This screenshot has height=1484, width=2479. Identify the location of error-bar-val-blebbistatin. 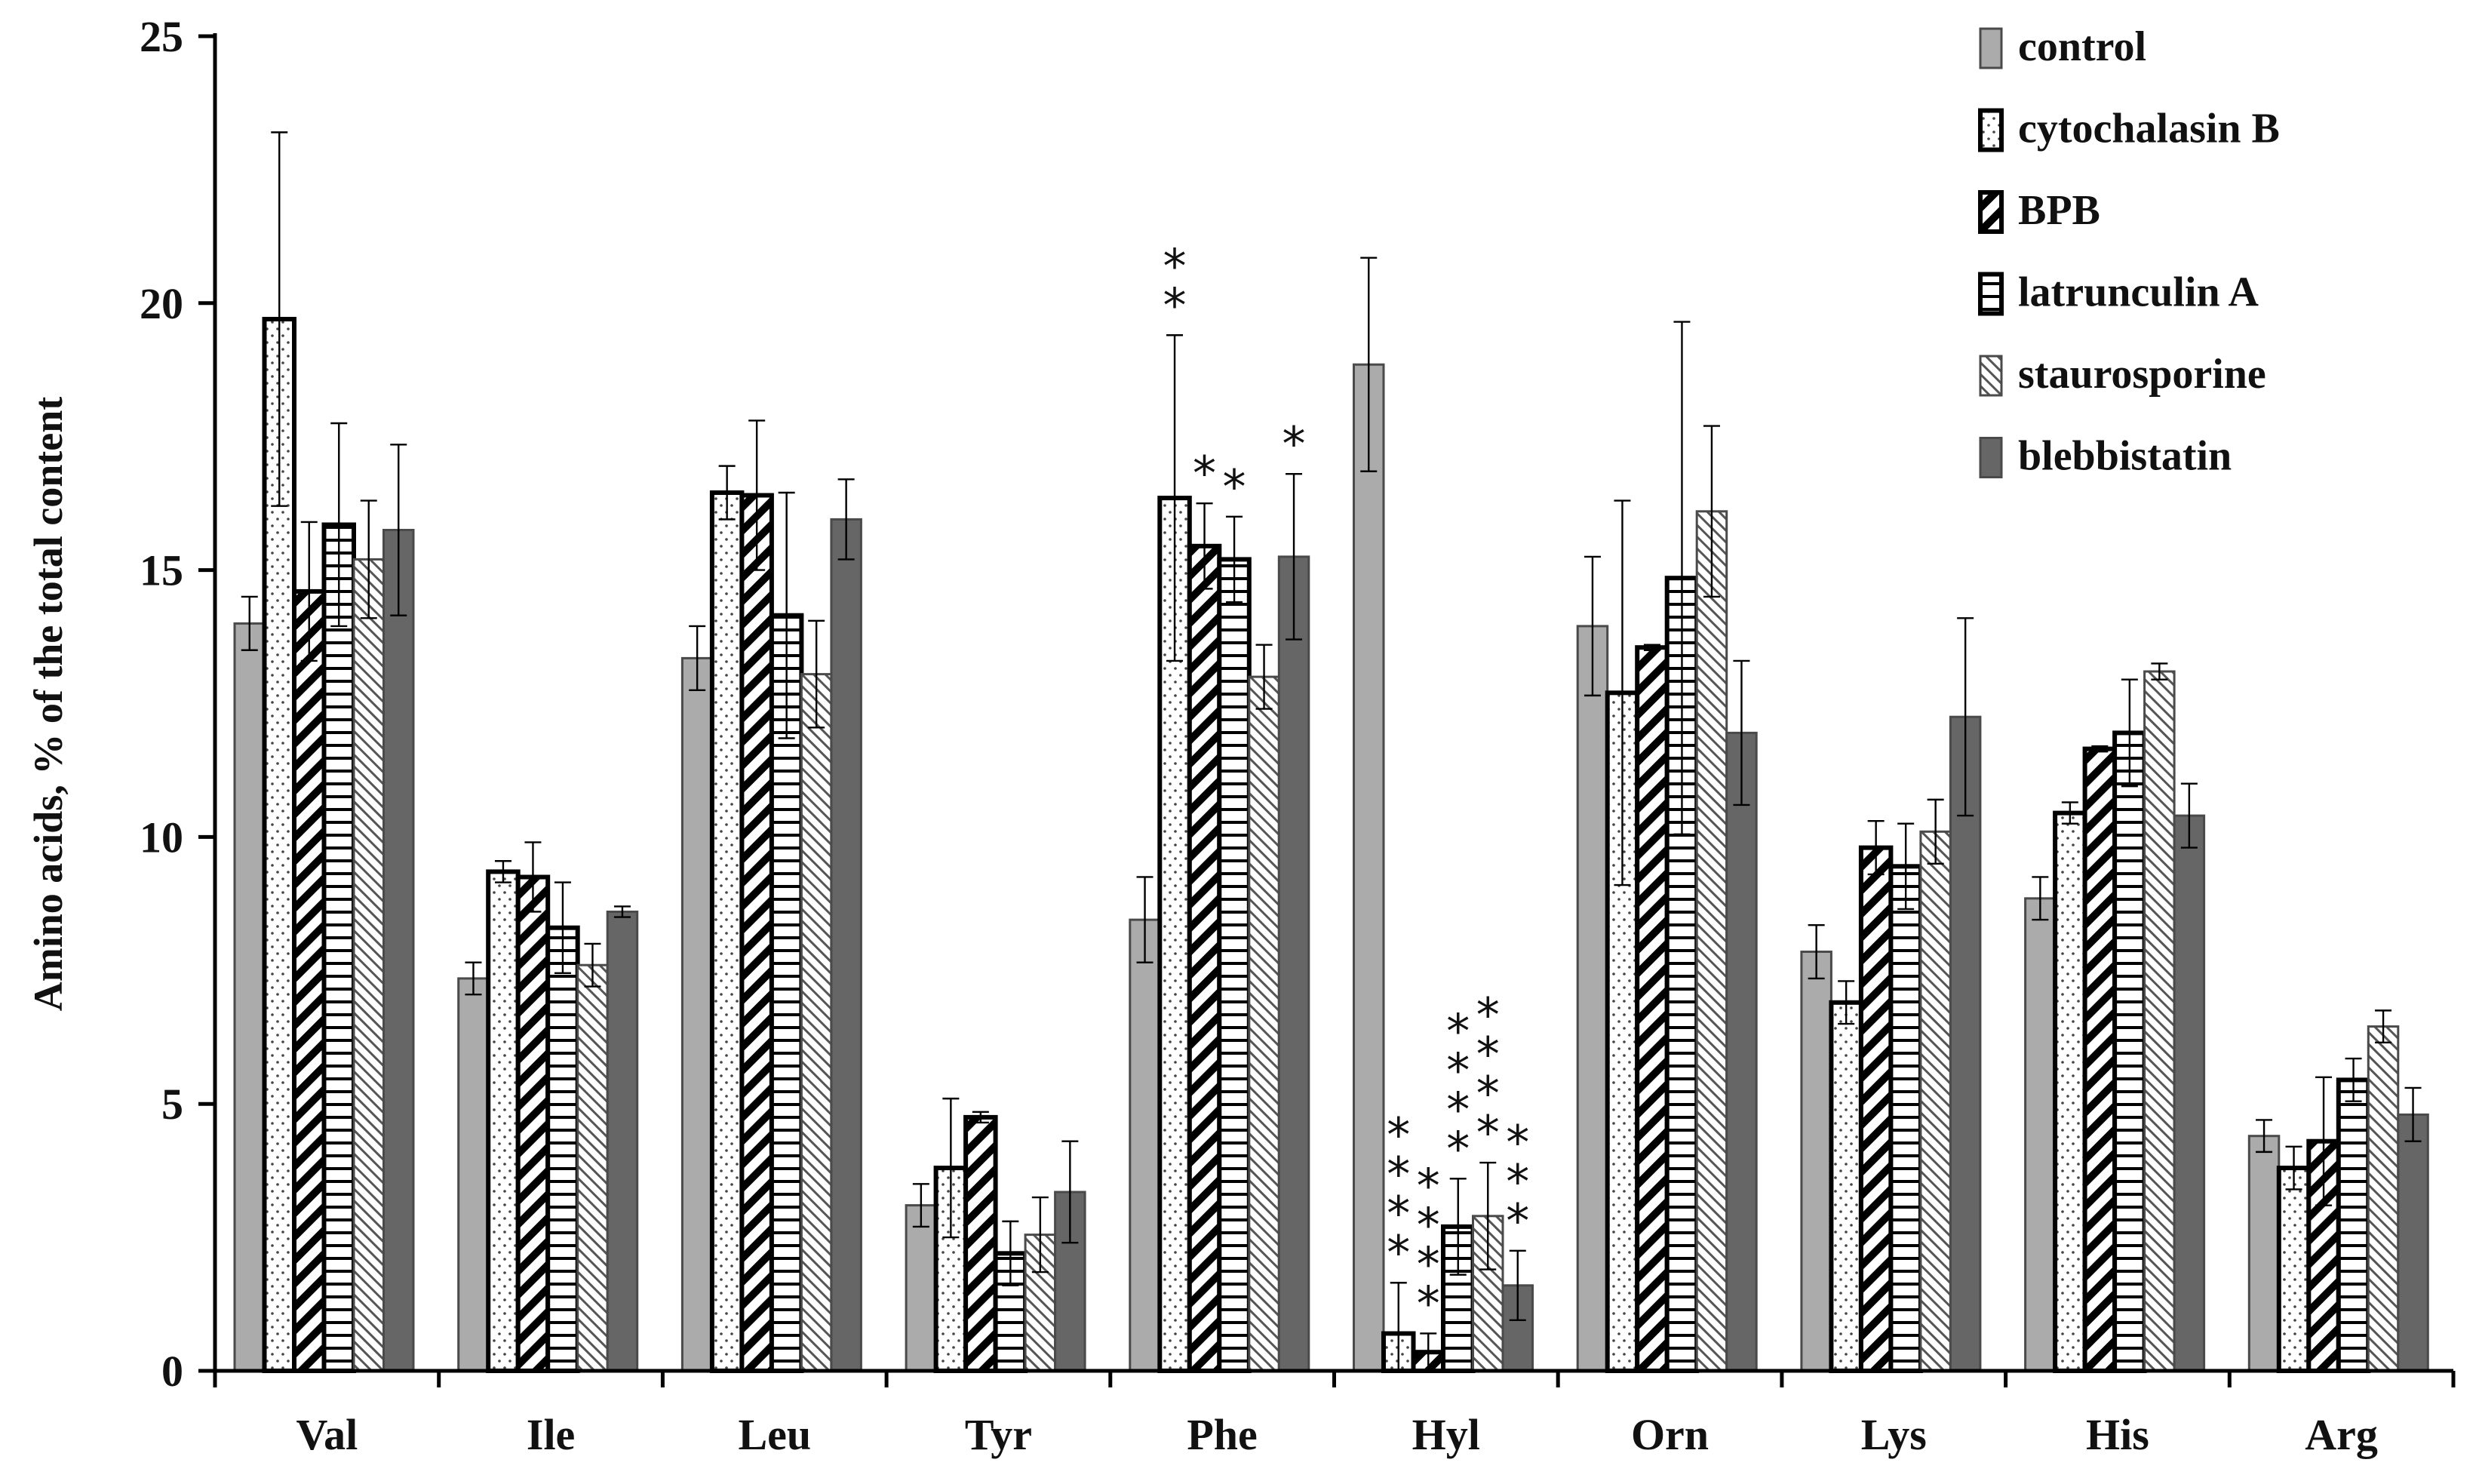
(398, 530).